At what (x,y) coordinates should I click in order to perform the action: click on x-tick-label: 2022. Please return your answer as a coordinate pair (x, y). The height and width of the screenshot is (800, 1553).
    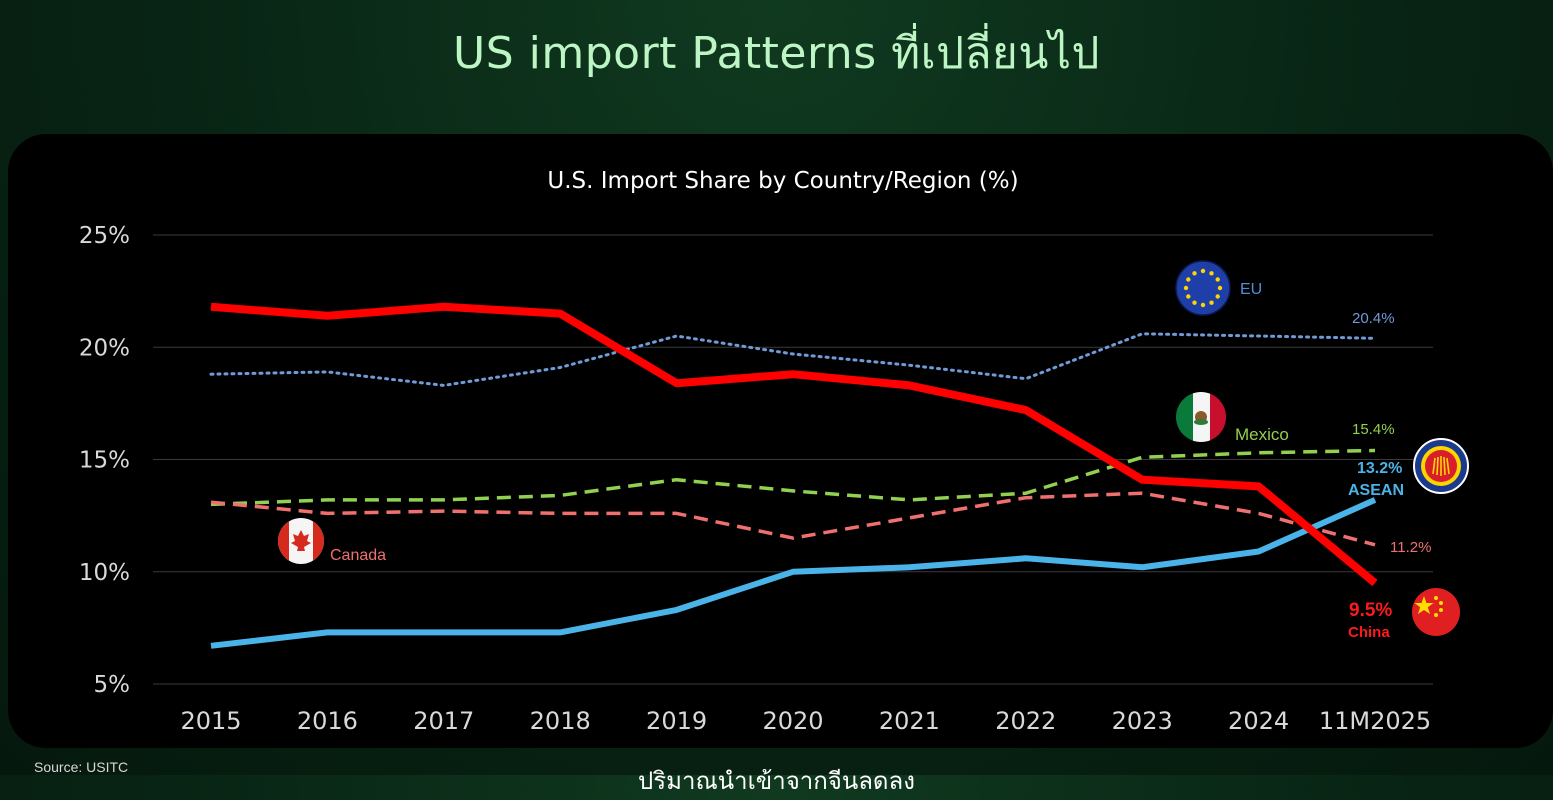
    Looking at the image, I should click on (1025, 721).